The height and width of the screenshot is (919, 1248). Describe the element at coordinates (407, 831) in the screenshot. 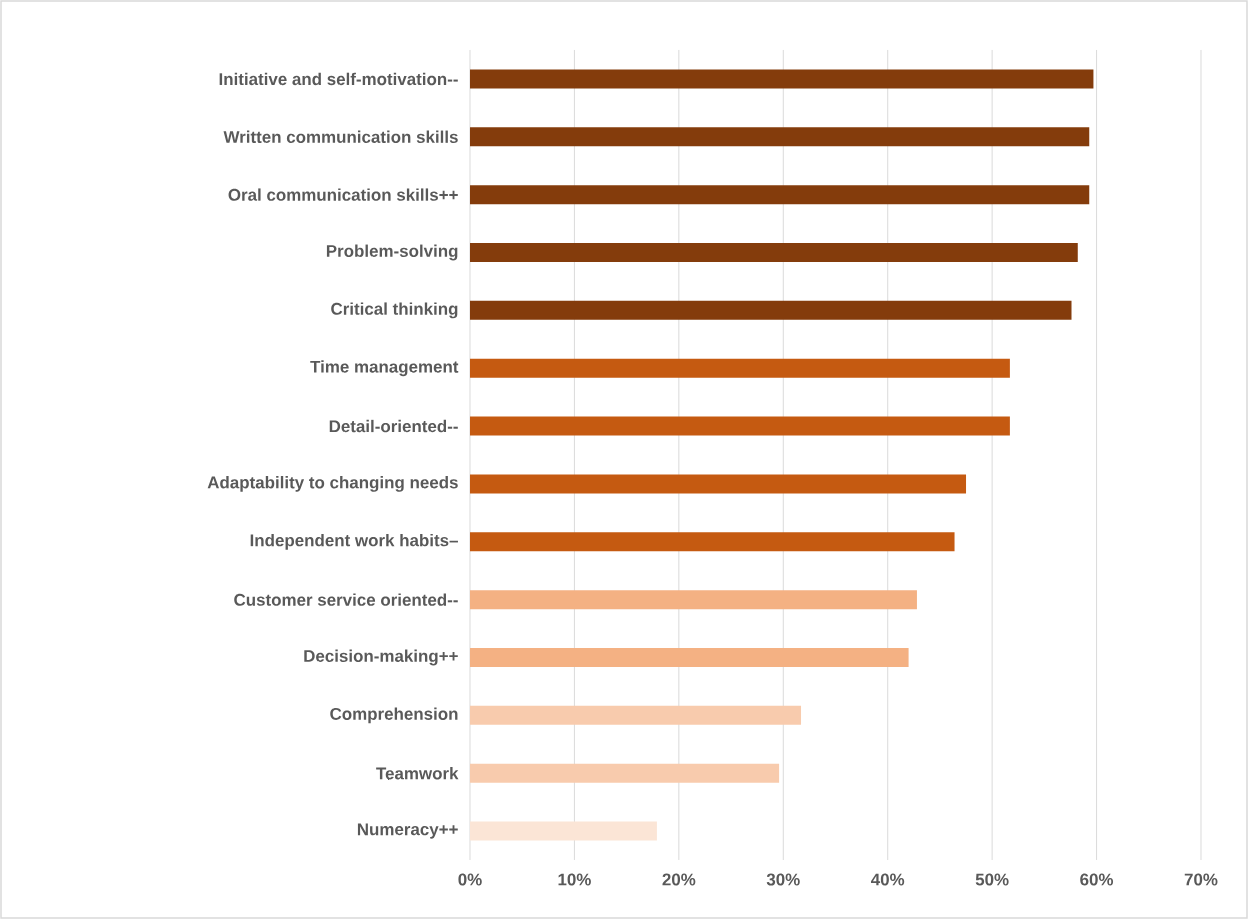

I see `y-tick-label: Numeracy++` at that location.